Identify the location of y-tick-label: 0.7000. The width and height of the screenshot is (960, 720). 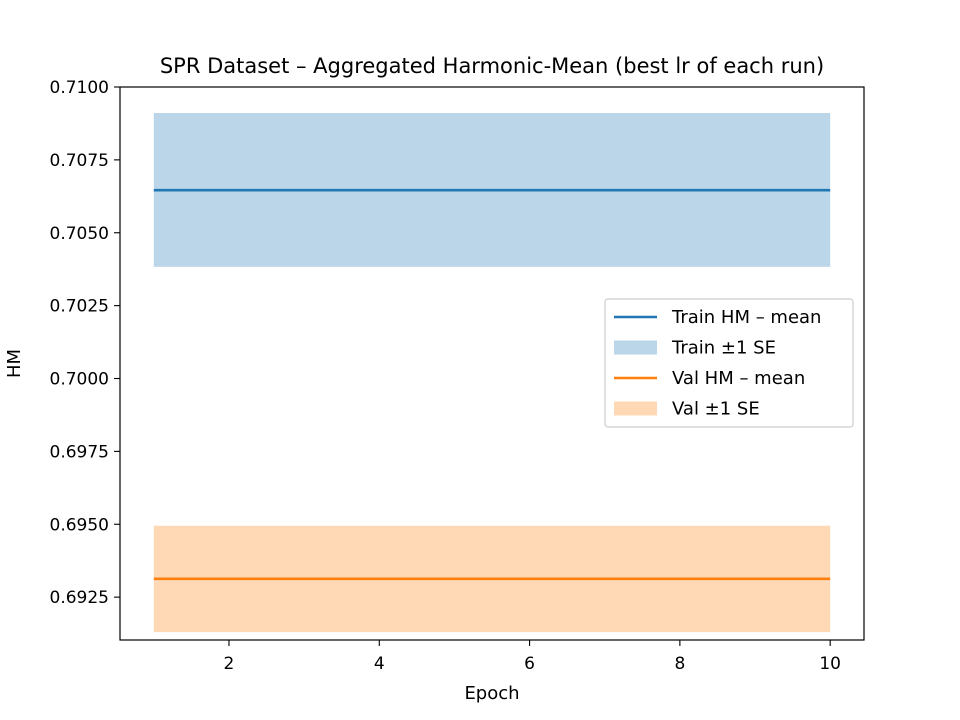
(79, 380).